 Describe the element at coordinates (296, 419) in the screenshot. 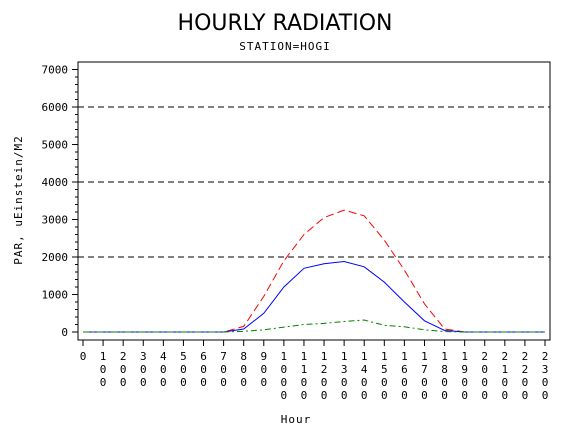

I see `x-axis-label: Hour` at that location.